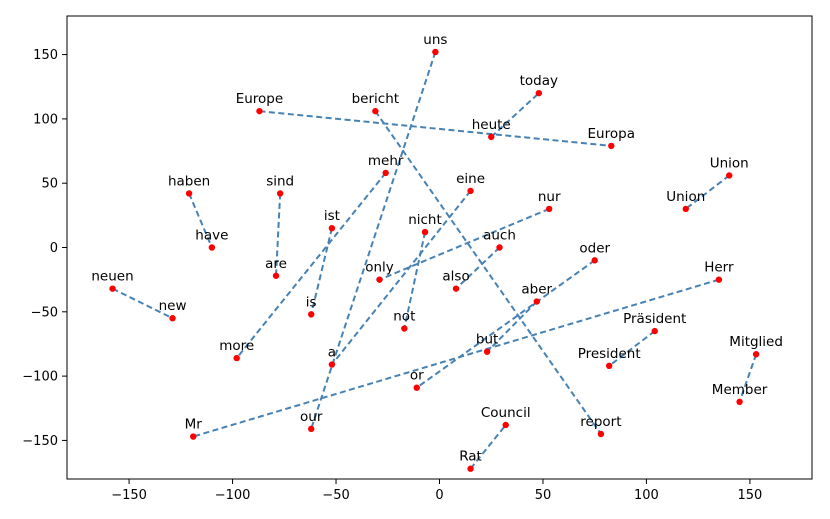 The image size is (830, 519). What do you see at coordinates (536, 290) in the screenshot?
I see `label-aber: aber` at bounding box center [536, 290].